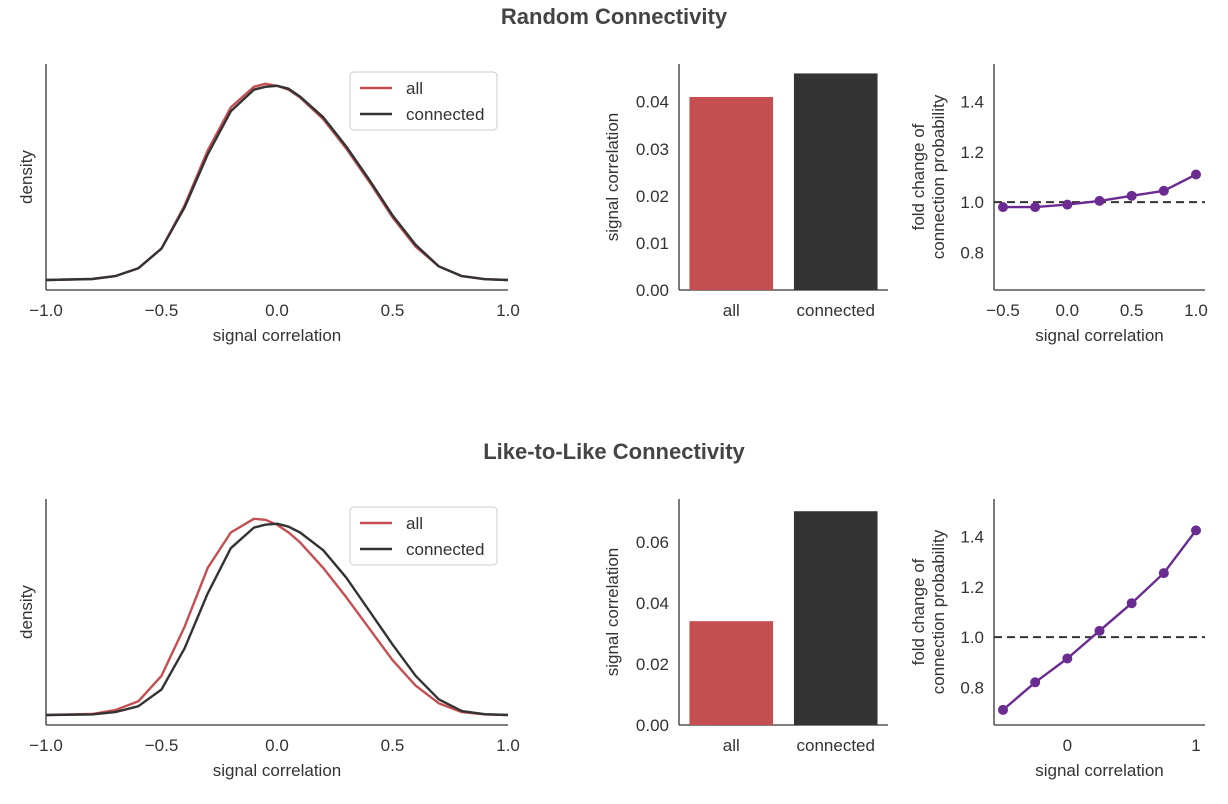 The height and width of the screenshot is (804, 1228). Describe the element at coordinates (508, 310) in the screenshot. I see `x-tick-label-random-4: 1.0` at that location.